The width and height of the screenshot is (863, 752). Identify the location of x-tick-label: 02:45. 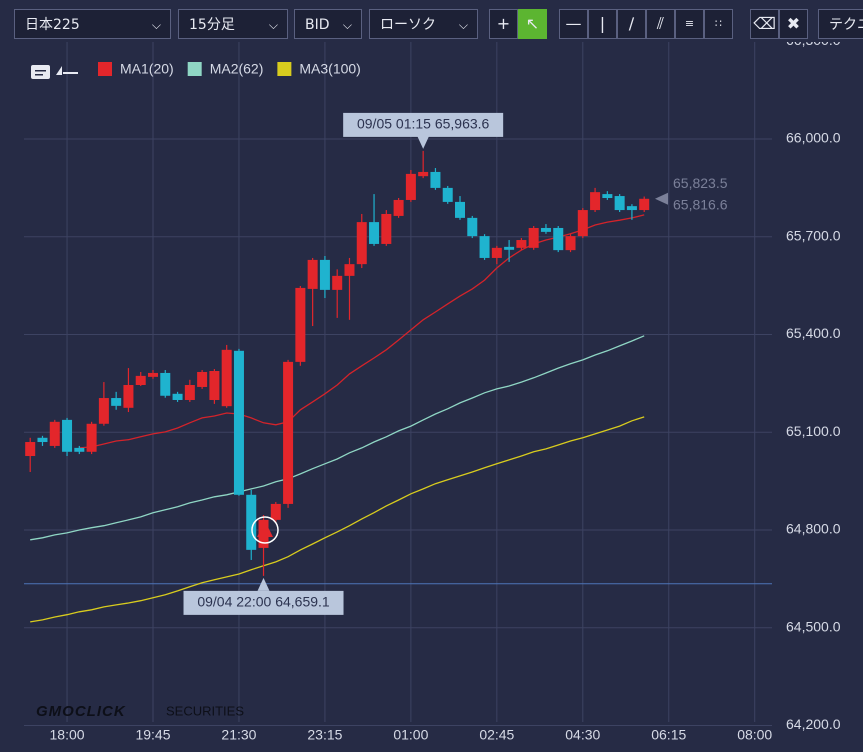
(496, 735).